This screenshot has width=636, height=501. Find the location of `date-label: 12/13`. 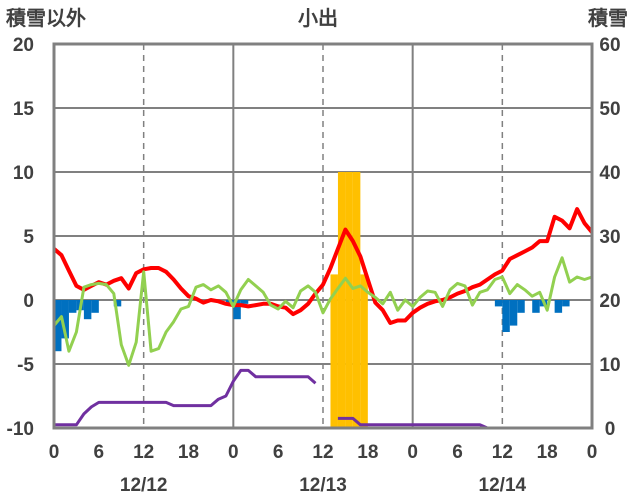

date-label: 12/13 is located at coordinates (323, 485).